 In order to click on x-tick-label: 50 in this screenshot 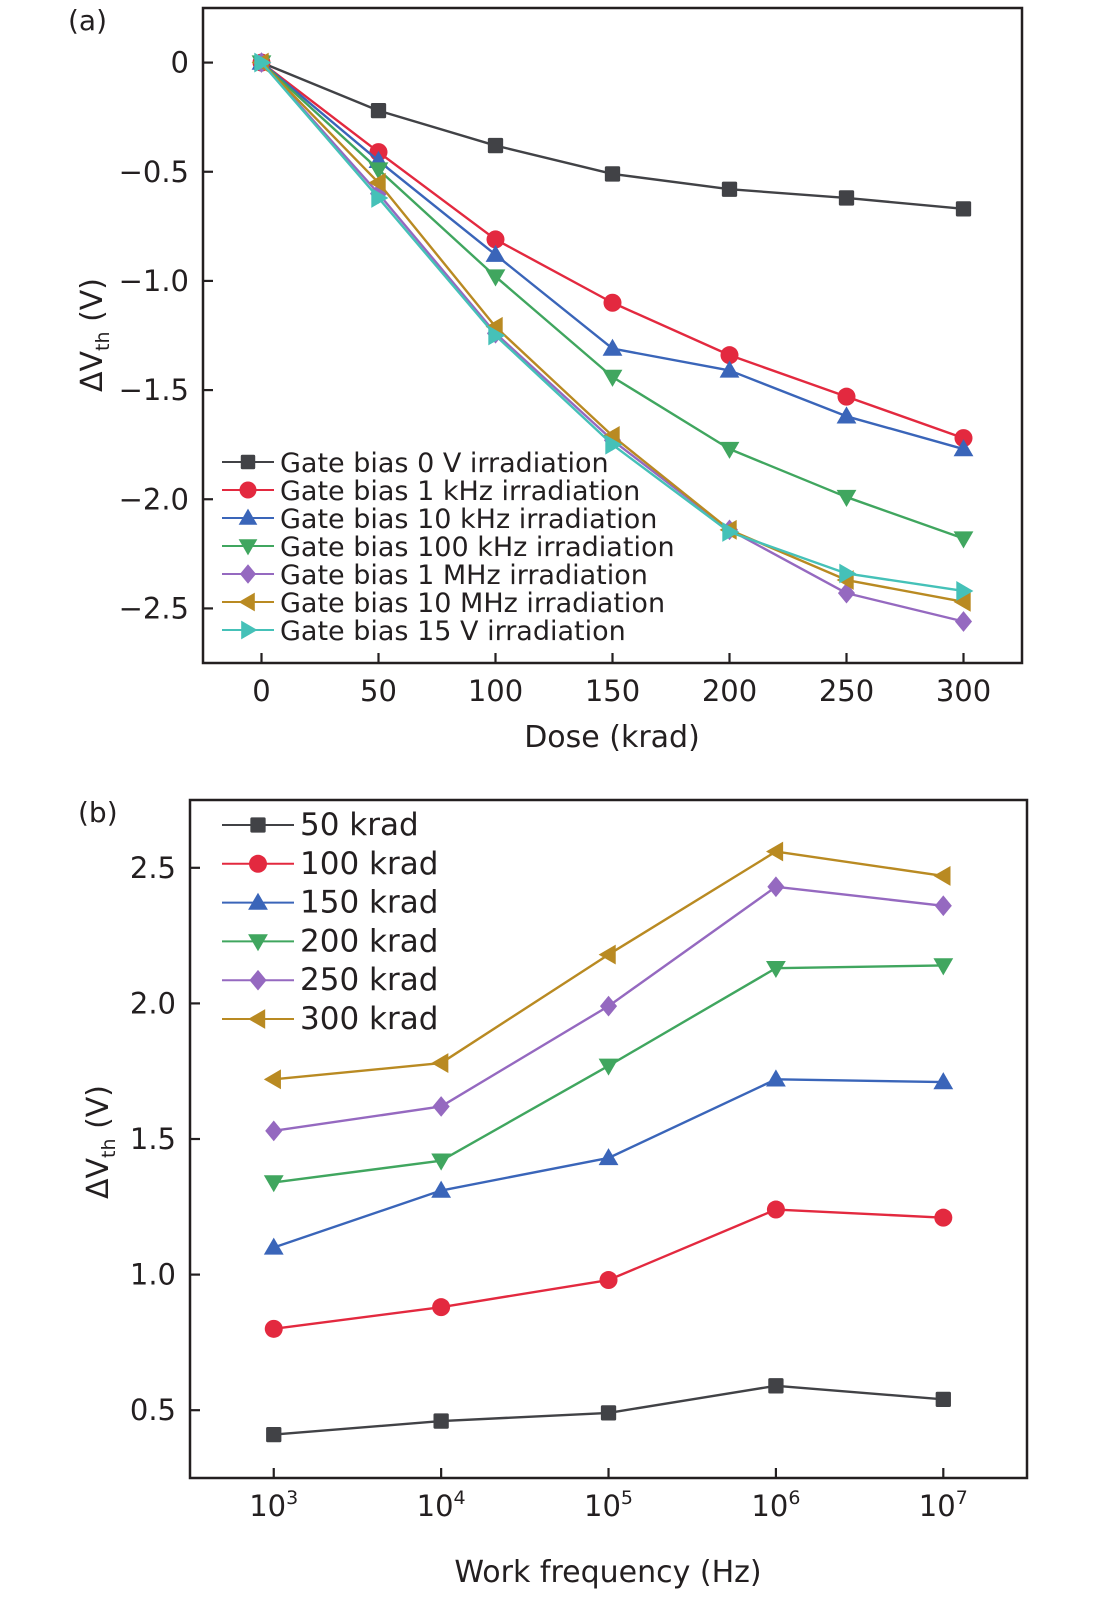, I will do `click(378, 691)`.